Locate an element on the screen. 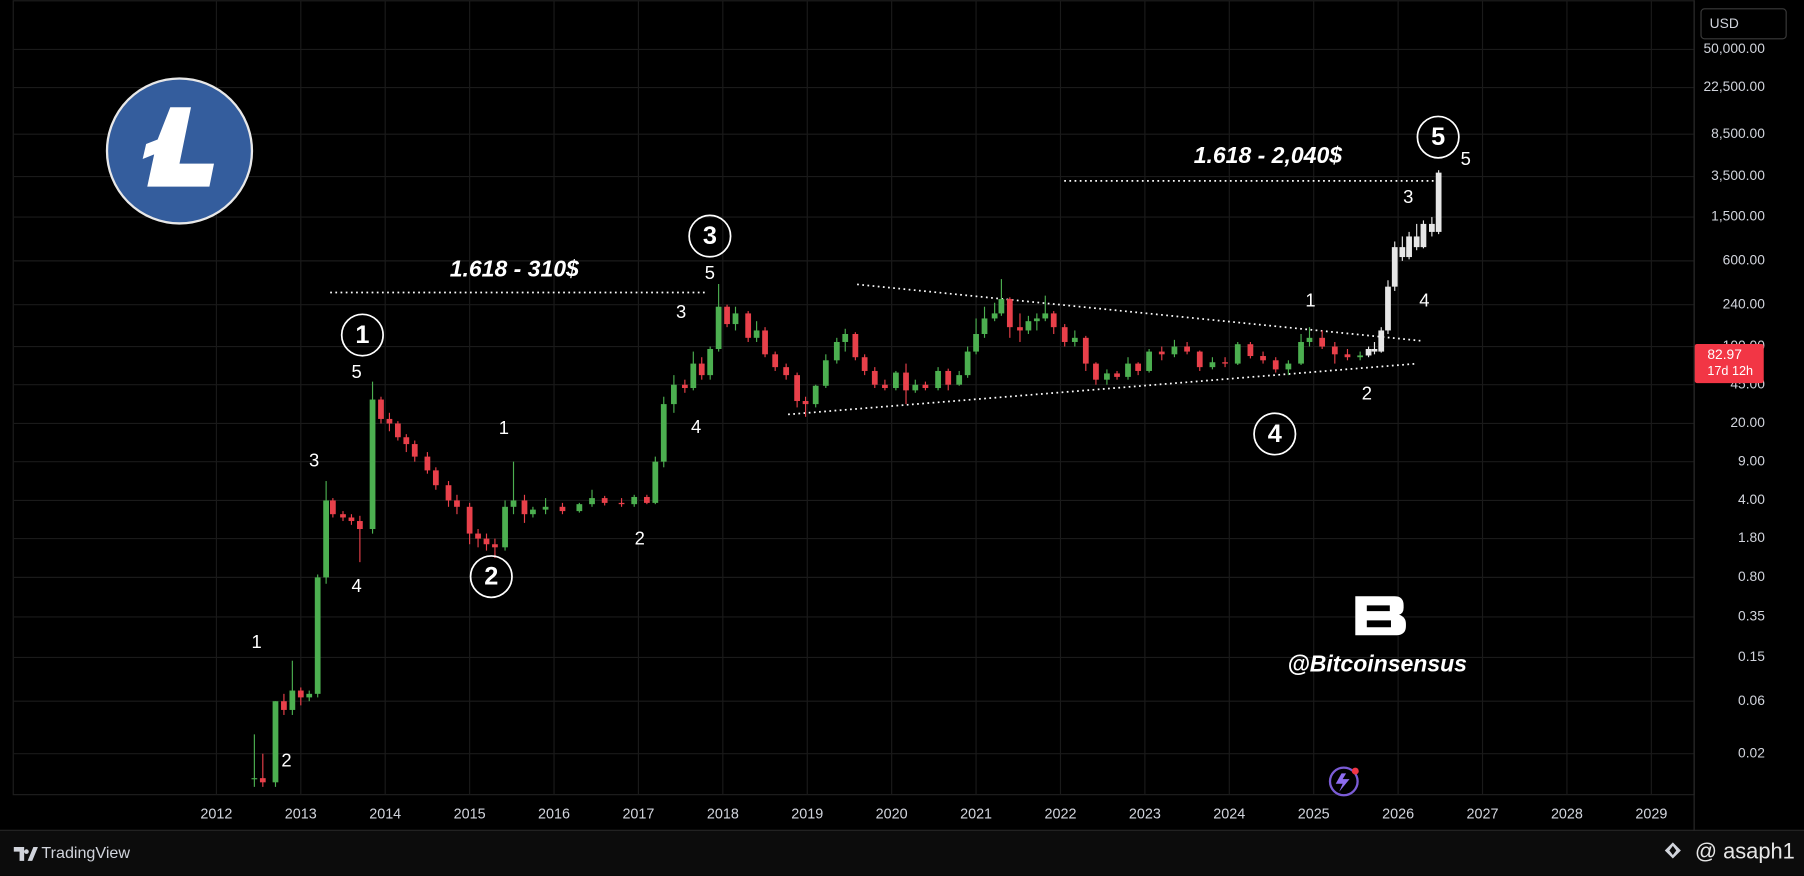  wave-label: 5 is located at coordinates (357, 371).